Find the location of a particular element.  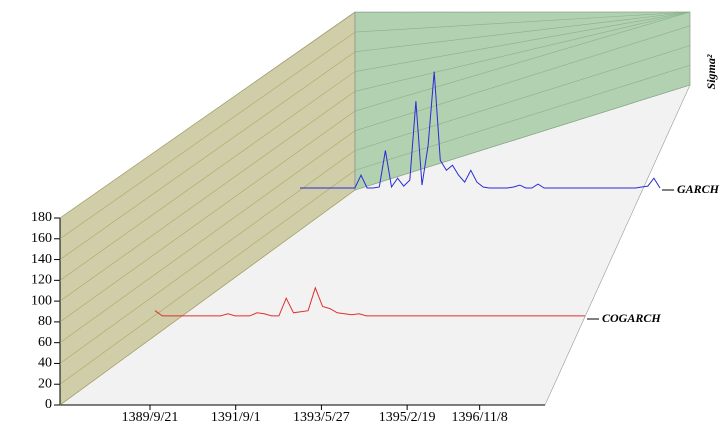

x-tick-label: 1391/9/1 is located at coordinates (236, 417).